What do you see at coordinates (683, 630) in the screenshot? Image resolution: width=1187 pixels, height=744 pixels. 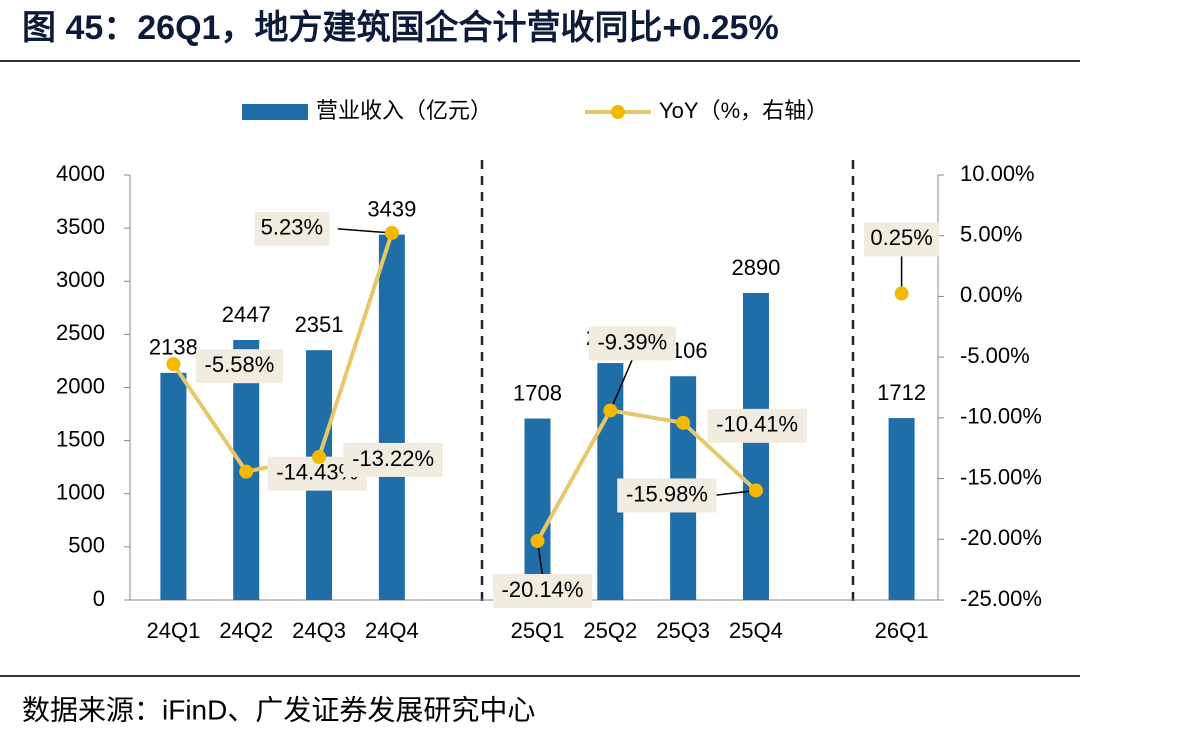 I see `x-tick-label: 25Q3` at bounding box center [683, 630].